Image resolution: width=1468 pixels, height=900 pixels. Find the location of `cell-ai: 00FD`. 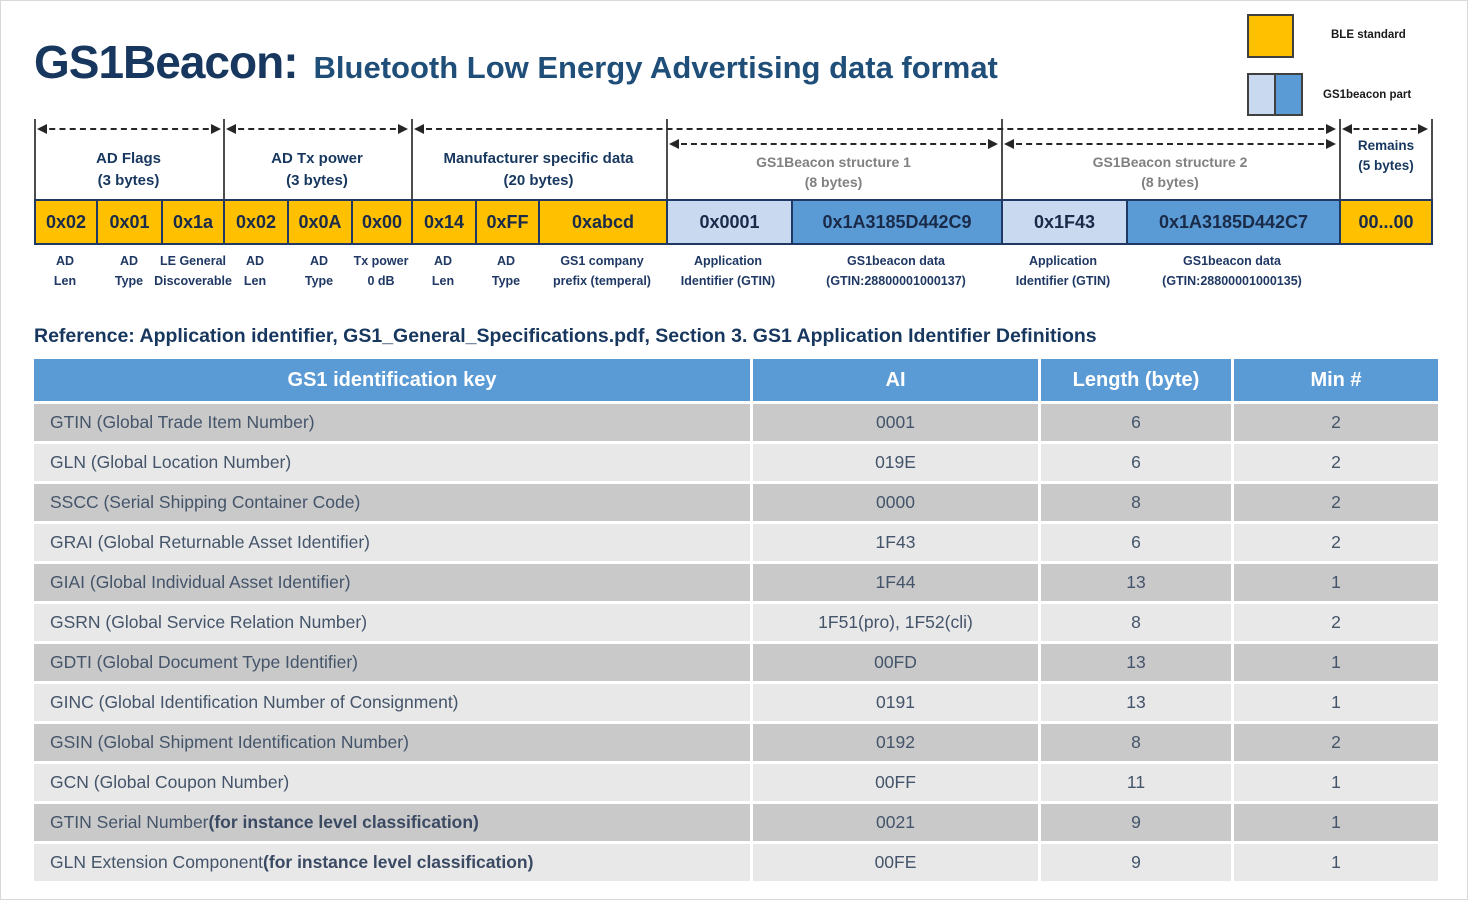

cell-ai: 00FD is located at coordinates (897, 662).